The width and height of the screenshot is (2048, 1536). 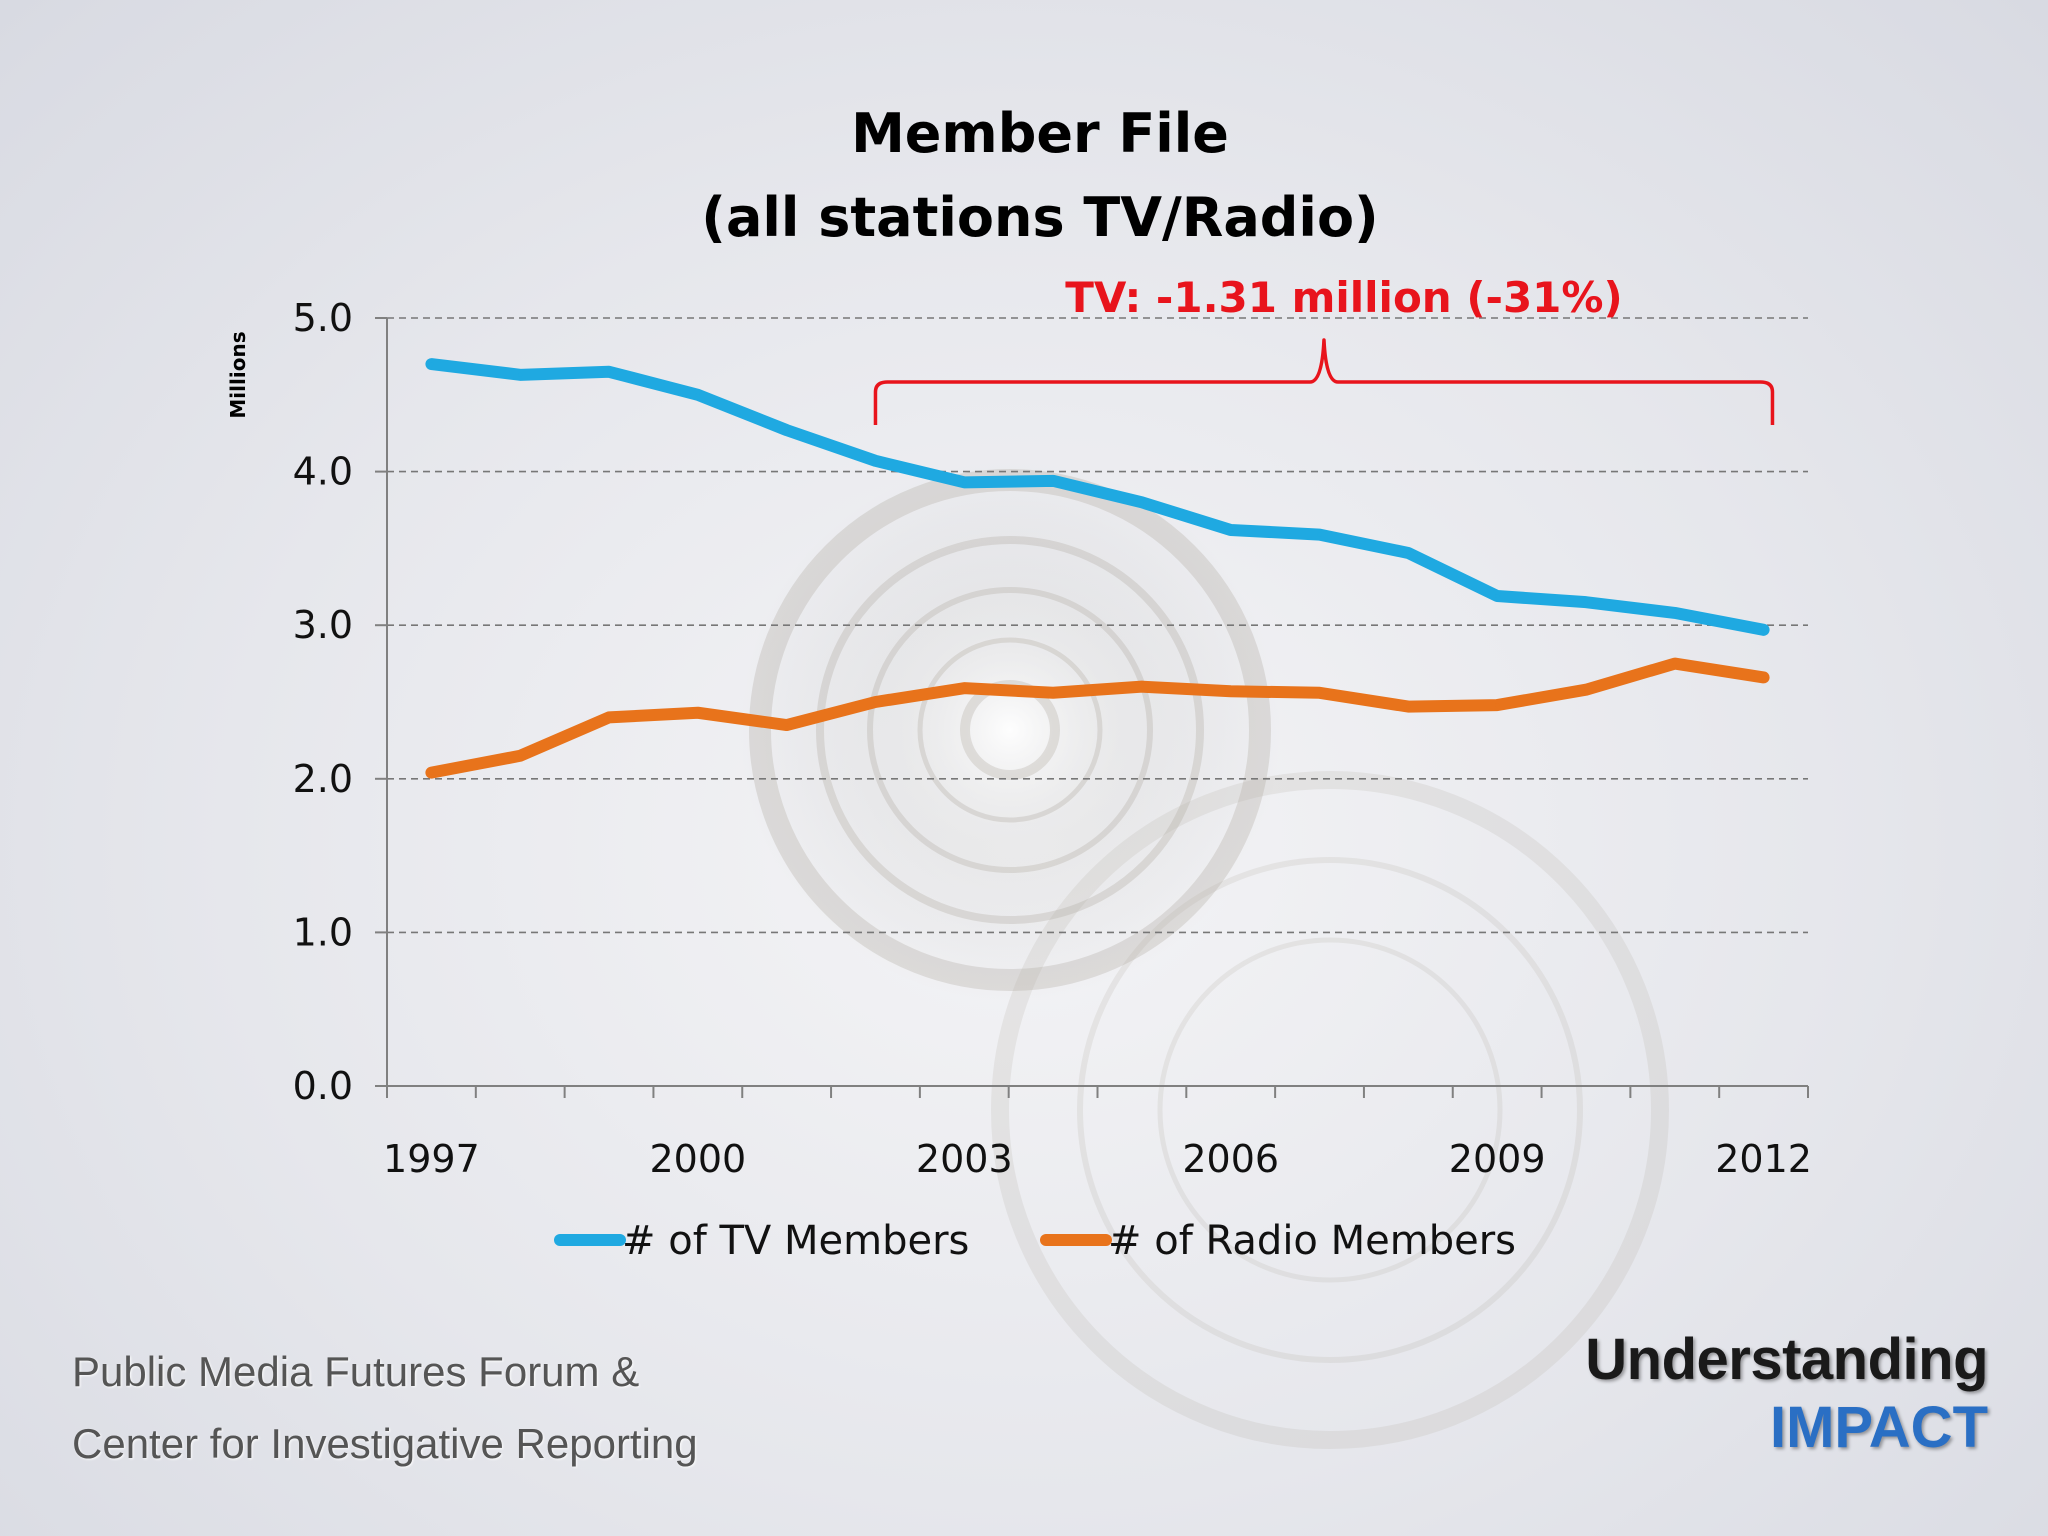 I want to click on brand-logo-bottom: IMPACT, so click(x=1878, y=1427).